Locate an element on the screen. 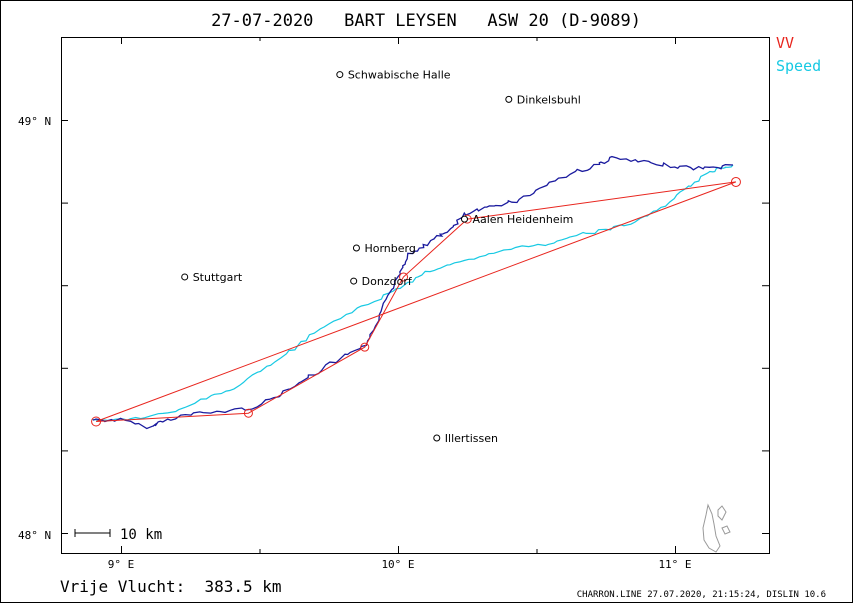 This screenshot has width=853, height=603. scale-bar-label: 10 km is located at coordinates (141, 535).